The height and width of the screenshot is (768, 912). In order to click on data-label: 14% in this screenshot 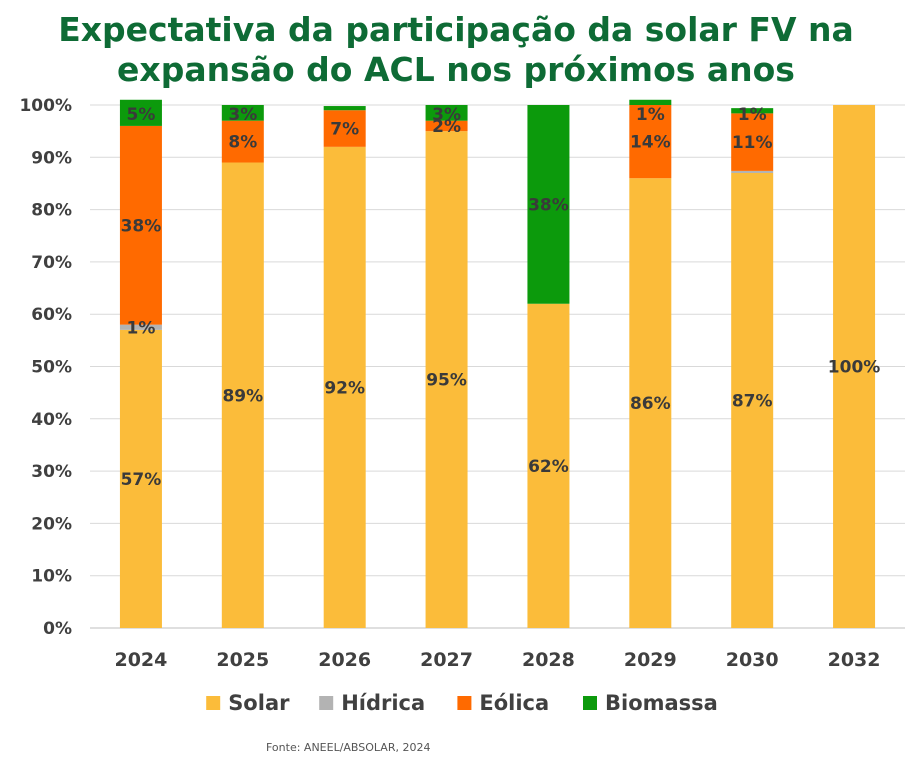, I will do `click(650, 143)`.